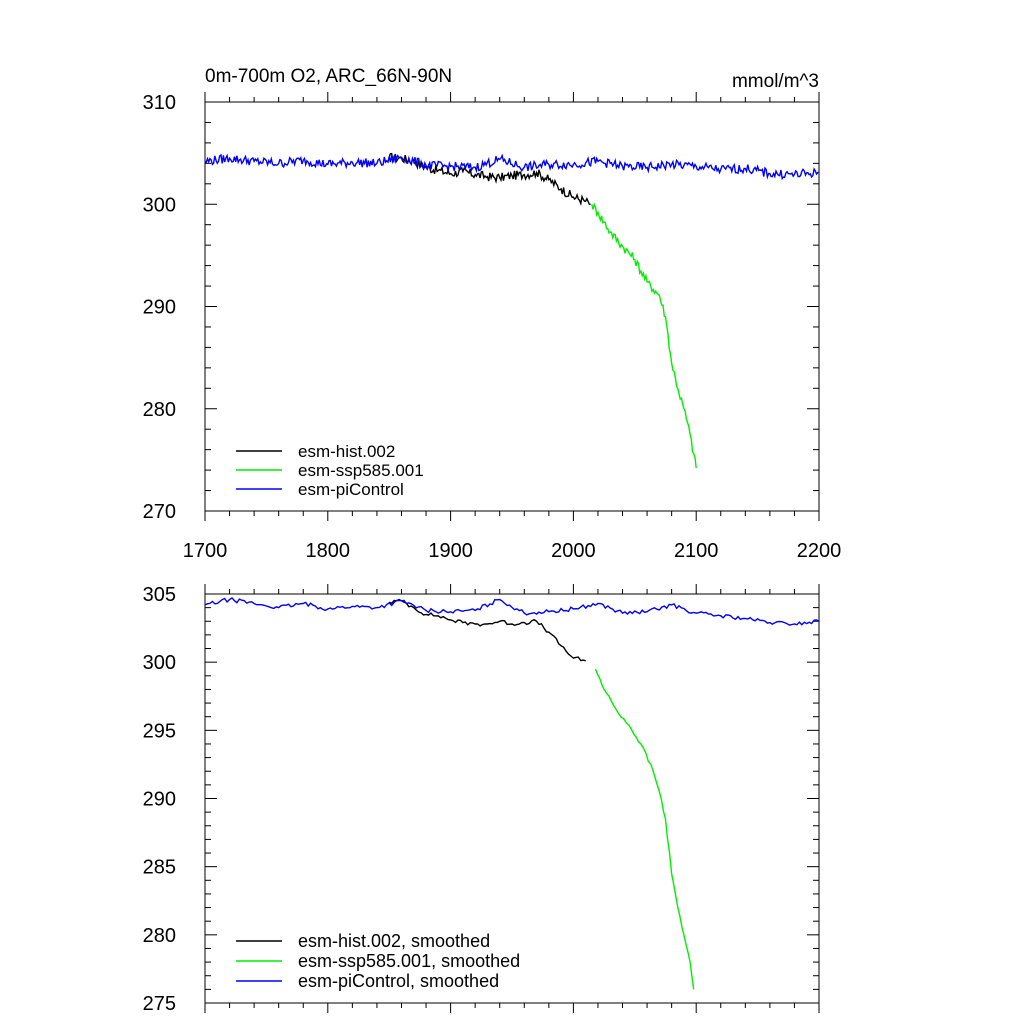 The image size is (1024, 1024). What do you see at coordinates (398, 981) in the screenshot?
I see `legend-label: esm-piControl, smoothed` at bounding box center [398, 981].